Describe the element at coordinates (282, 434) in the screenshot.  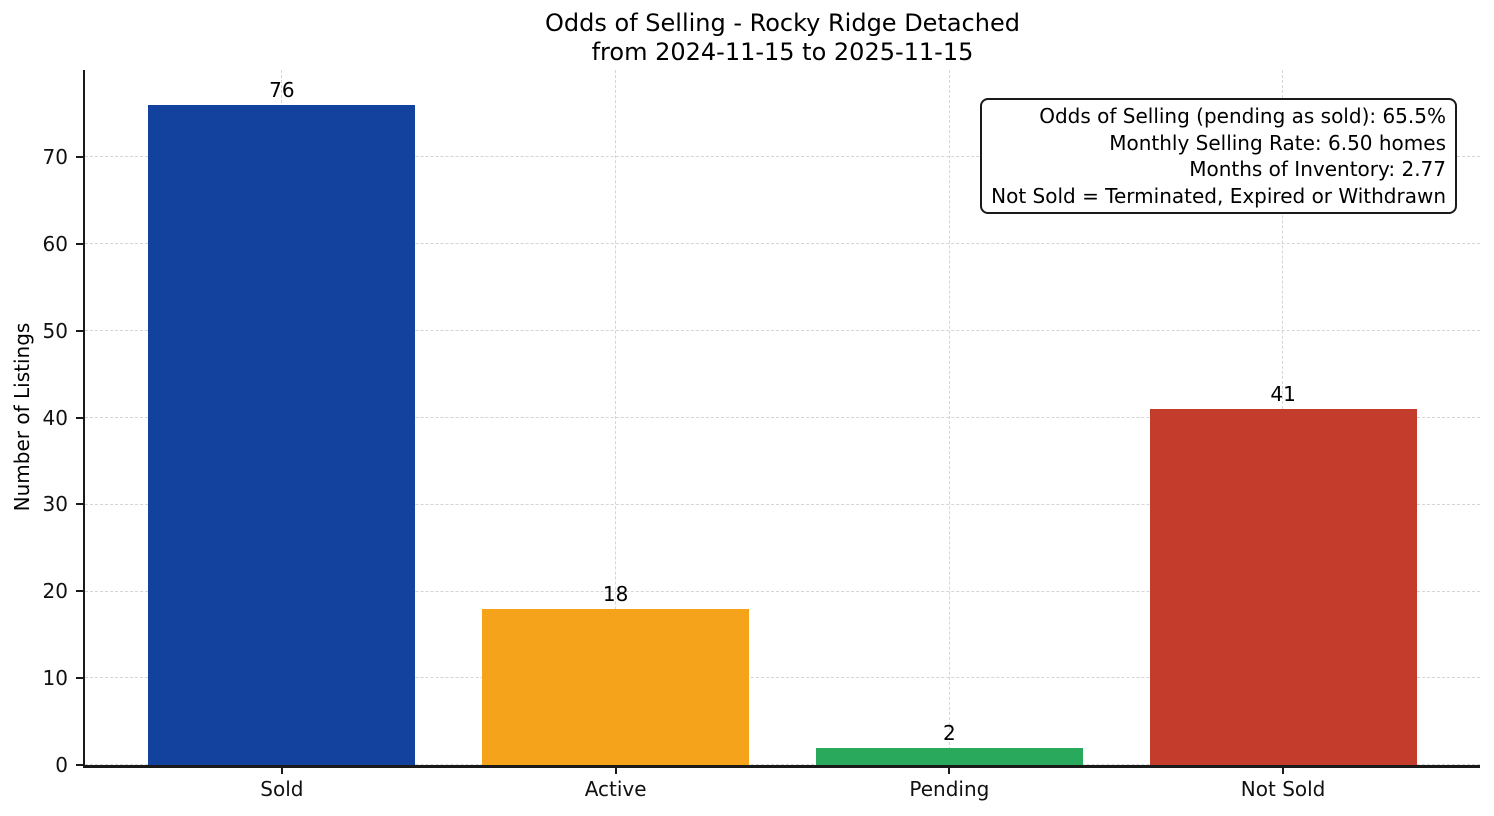
I see `bar-sold` at that location.